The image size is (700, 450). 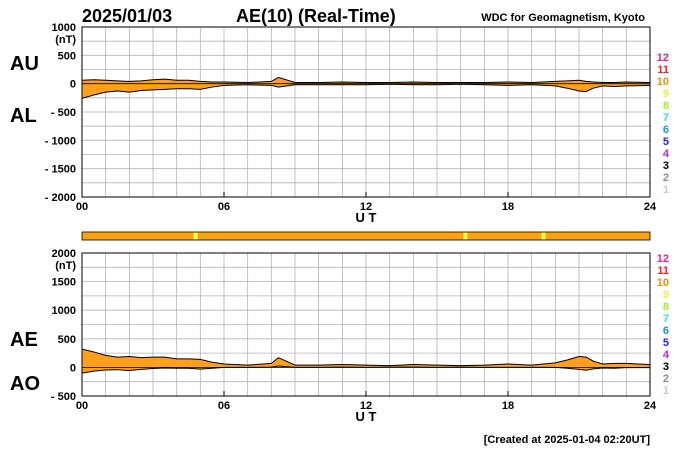 I want to click on al-series-line, so click(x=366, y=91).